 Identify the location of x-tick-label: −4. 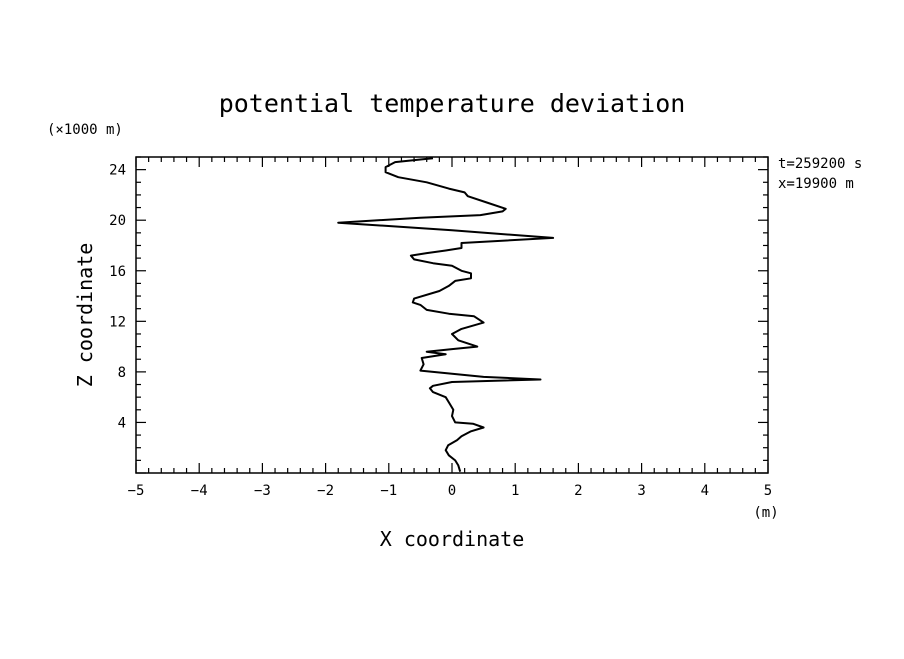
(199, 491).